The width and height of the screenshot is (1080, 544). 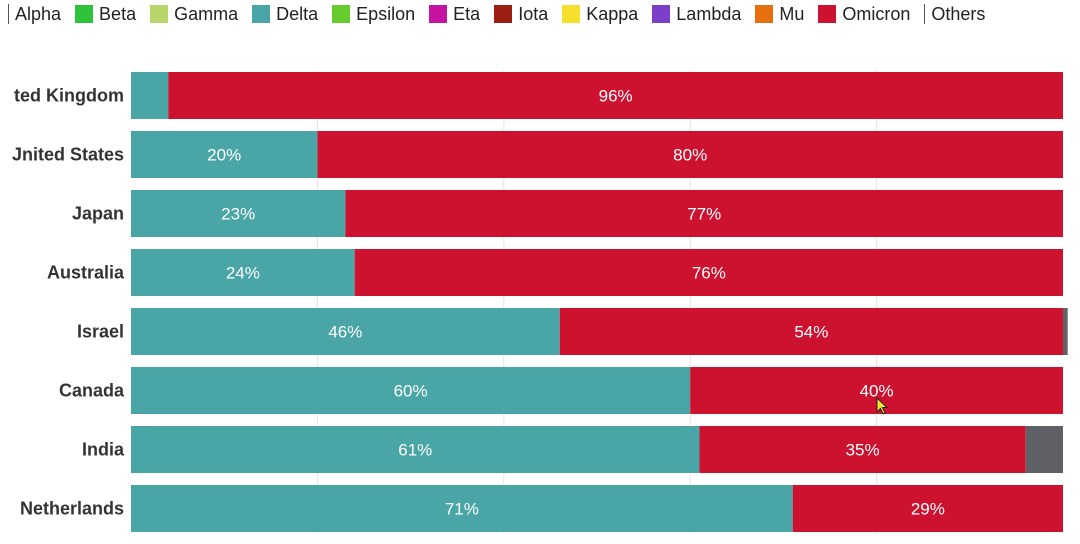 I want to click on bar-row: India 61% 35%, so click(x=572, y=449).